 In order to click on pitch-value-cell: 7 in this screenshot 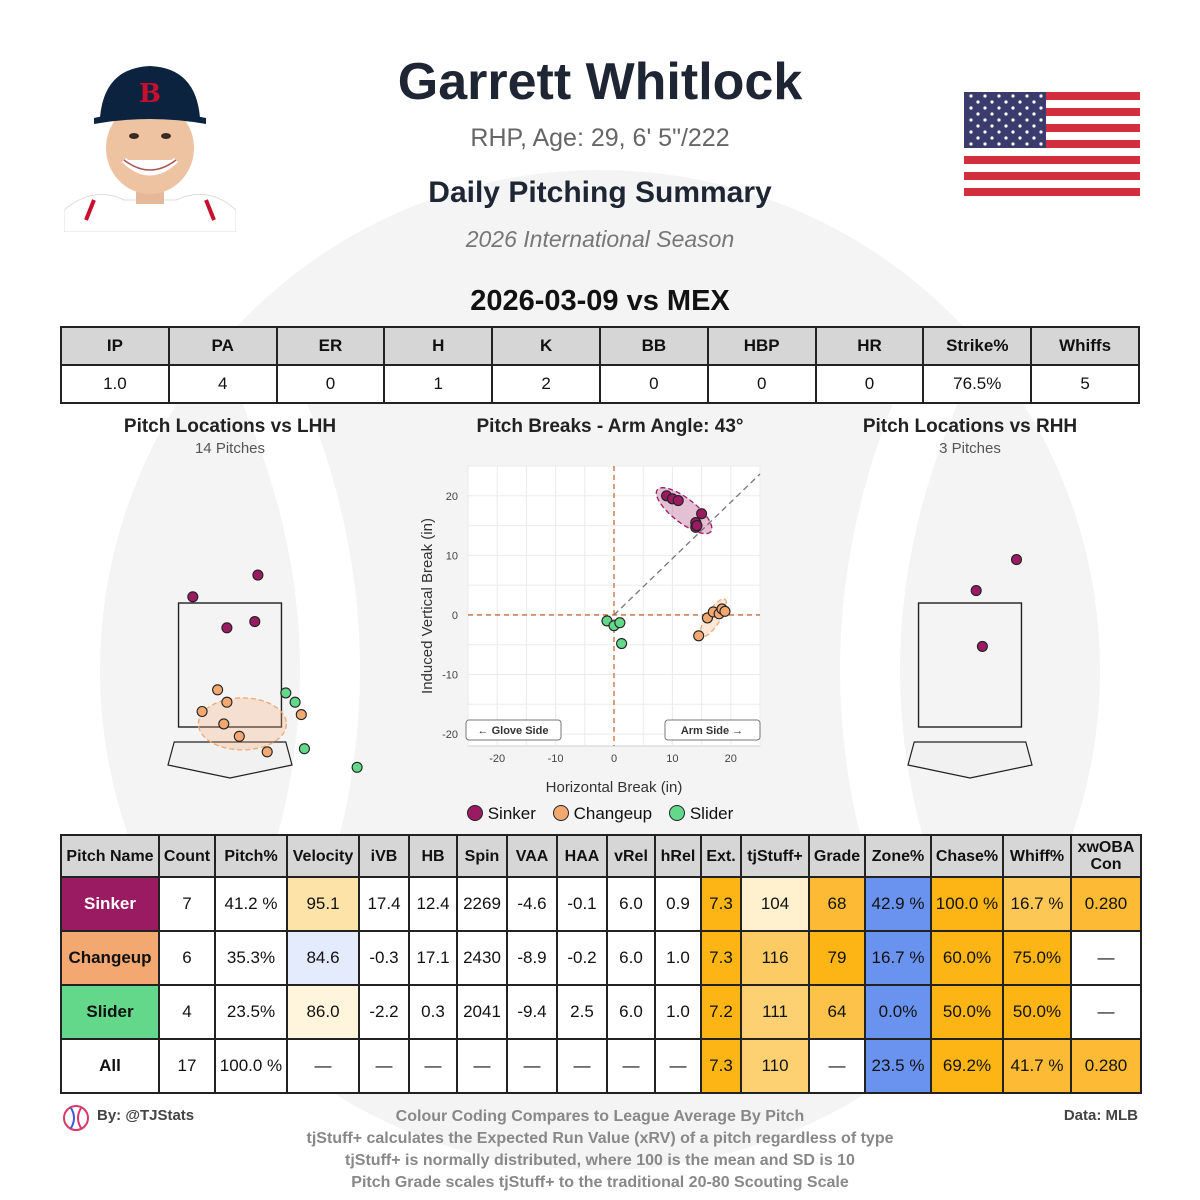, I will do `click(187, 904)`.